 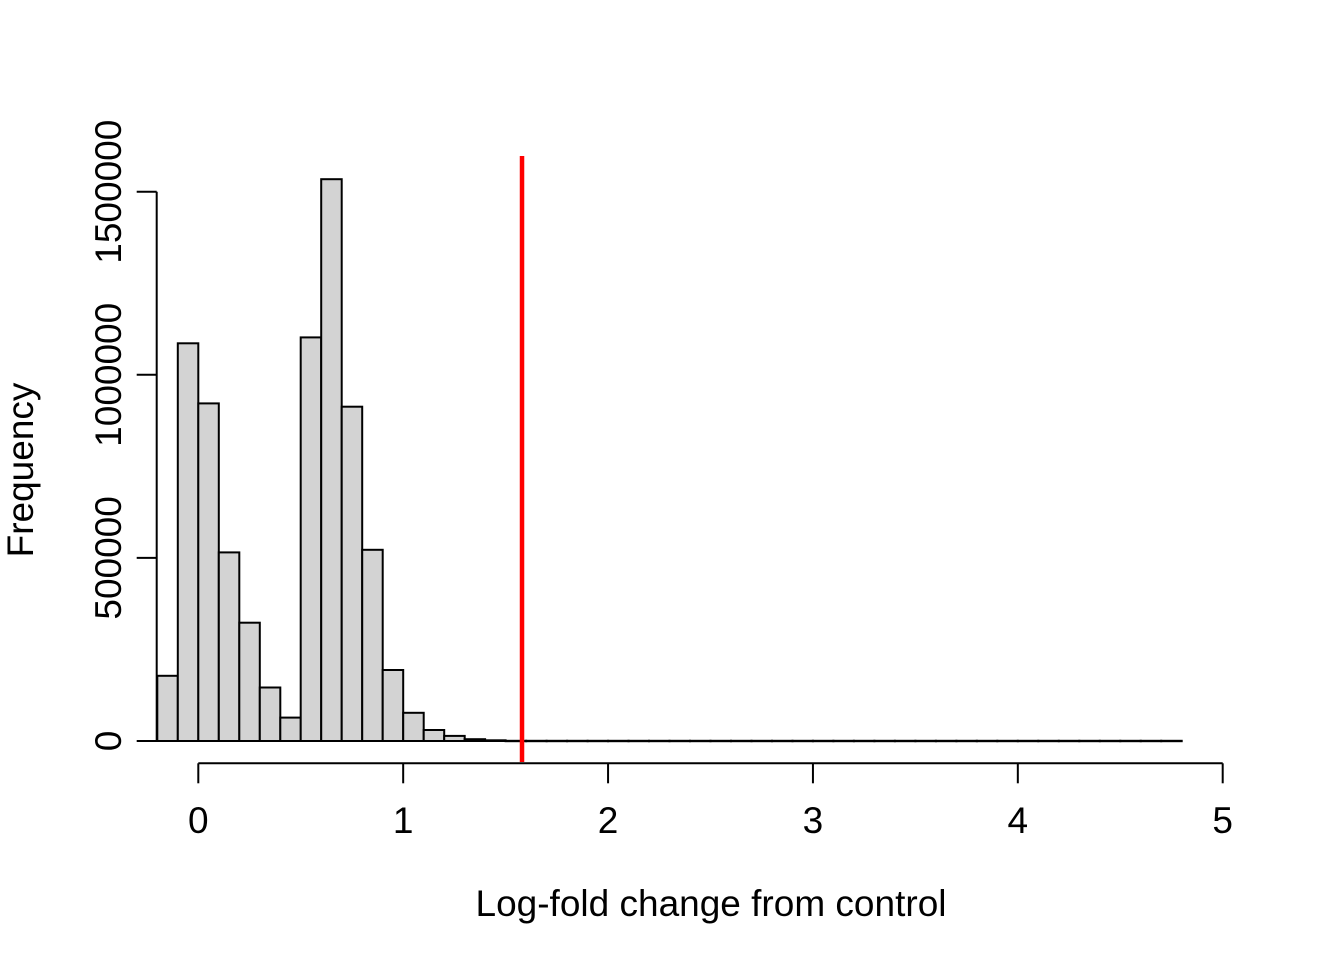 I want to click on y-axis-tick-label: 1500000, so click(x=108, y=192).